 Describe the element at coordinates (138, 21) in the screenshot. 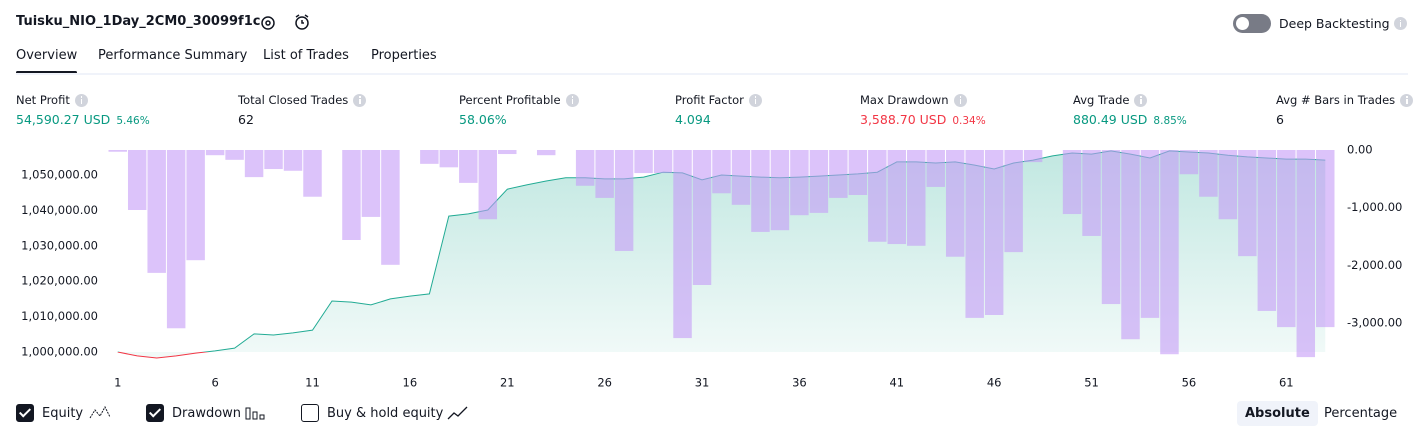

I see `strategy-title: Tuisku_NIO_1Day_2CM0_30099f1c` at that location.